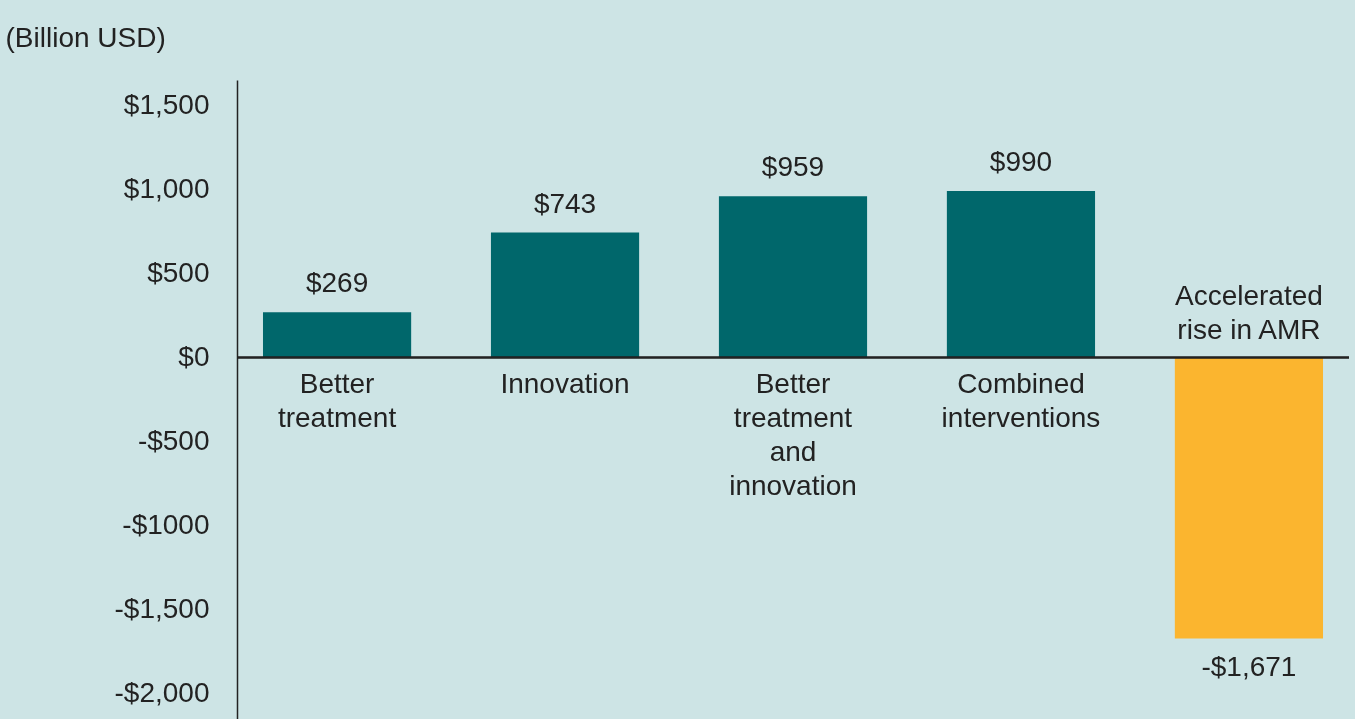 The width and height of the screenshot is (1355, 719). I want to click on x-tick-label: Accelerated rise in AMR, so click(1248, 313).